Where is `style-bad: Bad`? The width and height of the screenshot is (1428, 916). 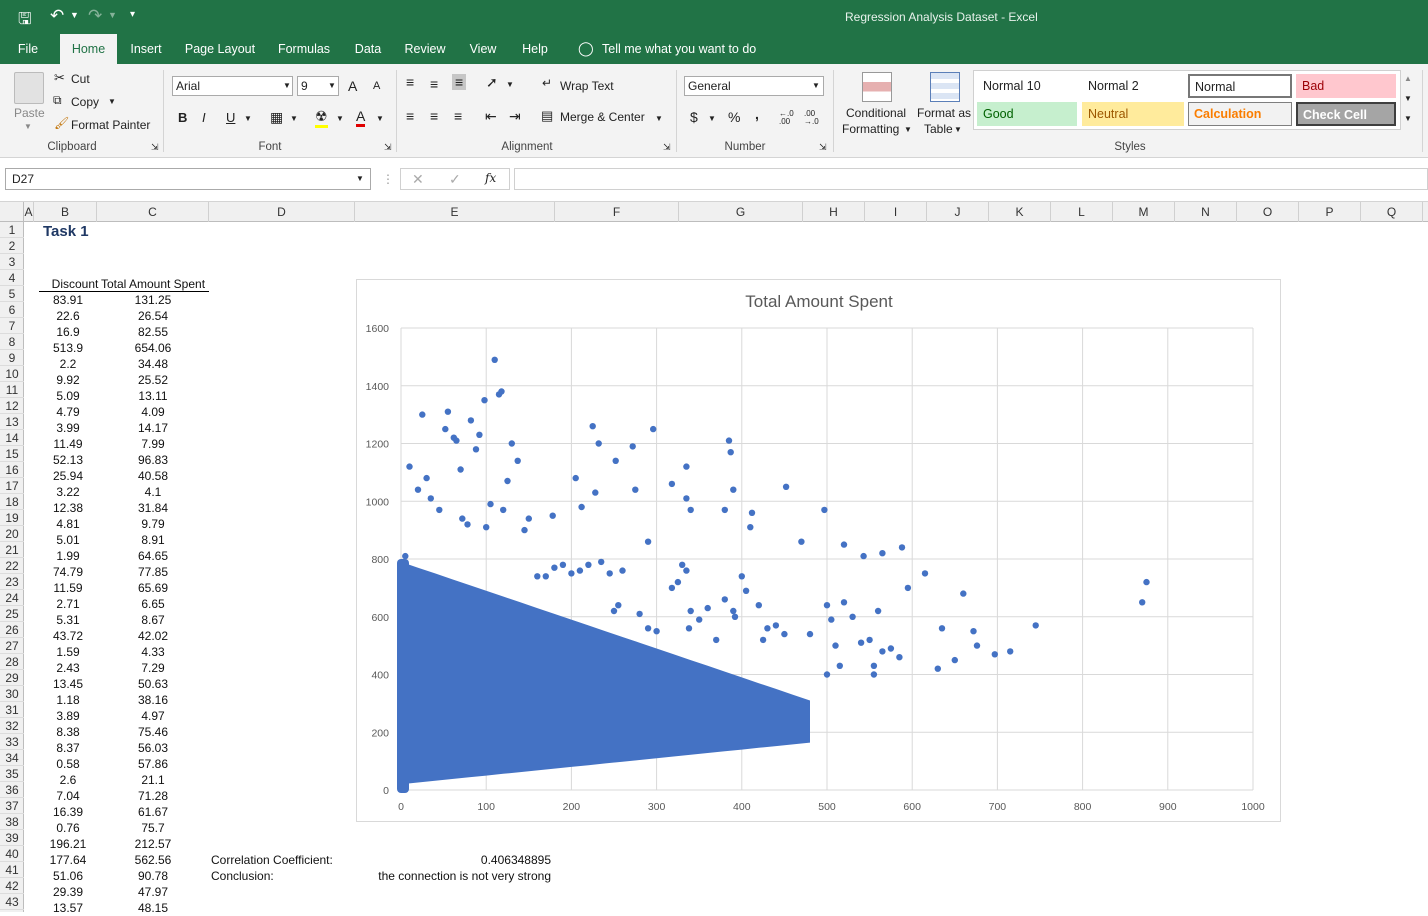 style-bad: Bad is located at coordinates (1346, 86).